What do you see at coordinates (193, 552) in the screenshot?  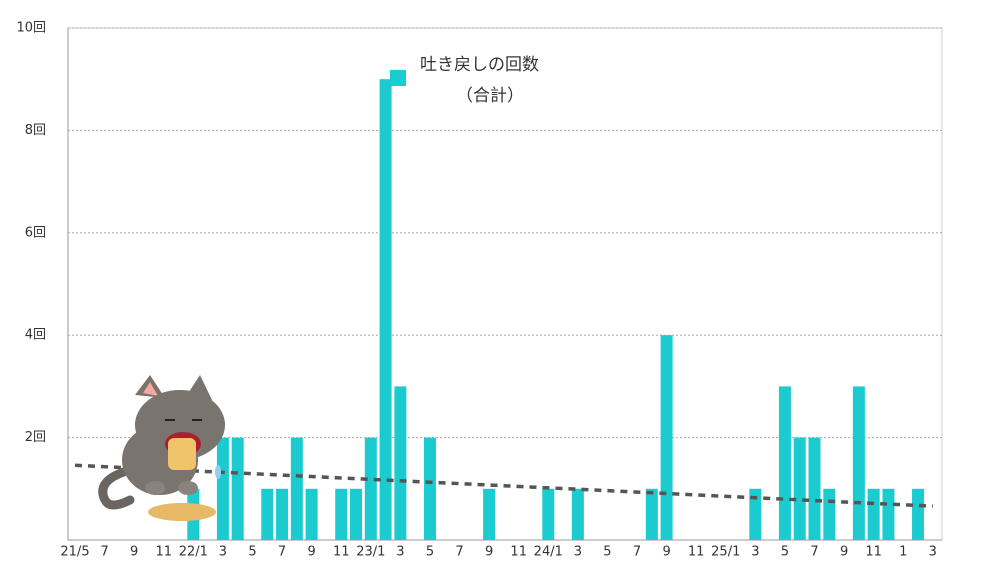 I see `x-tick-label: 22/1` at bounding box center [193, 552].